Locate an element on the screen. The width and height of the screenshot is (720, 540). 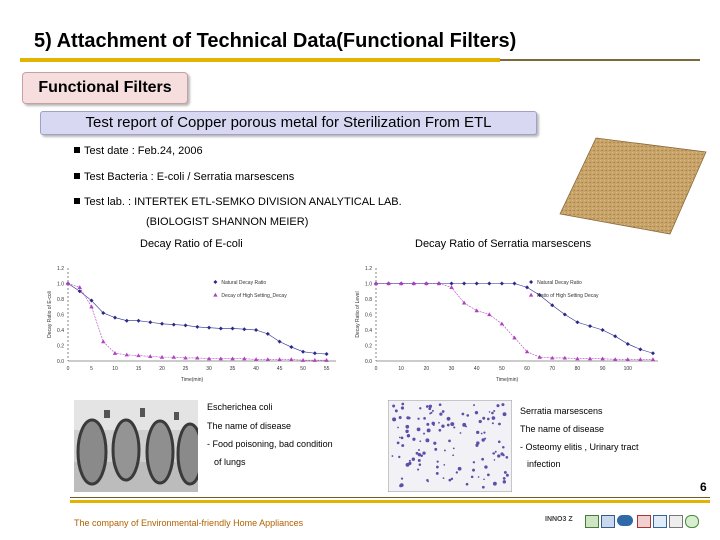
y-tick-label: 0.0 is located at coordinates (60, 362).